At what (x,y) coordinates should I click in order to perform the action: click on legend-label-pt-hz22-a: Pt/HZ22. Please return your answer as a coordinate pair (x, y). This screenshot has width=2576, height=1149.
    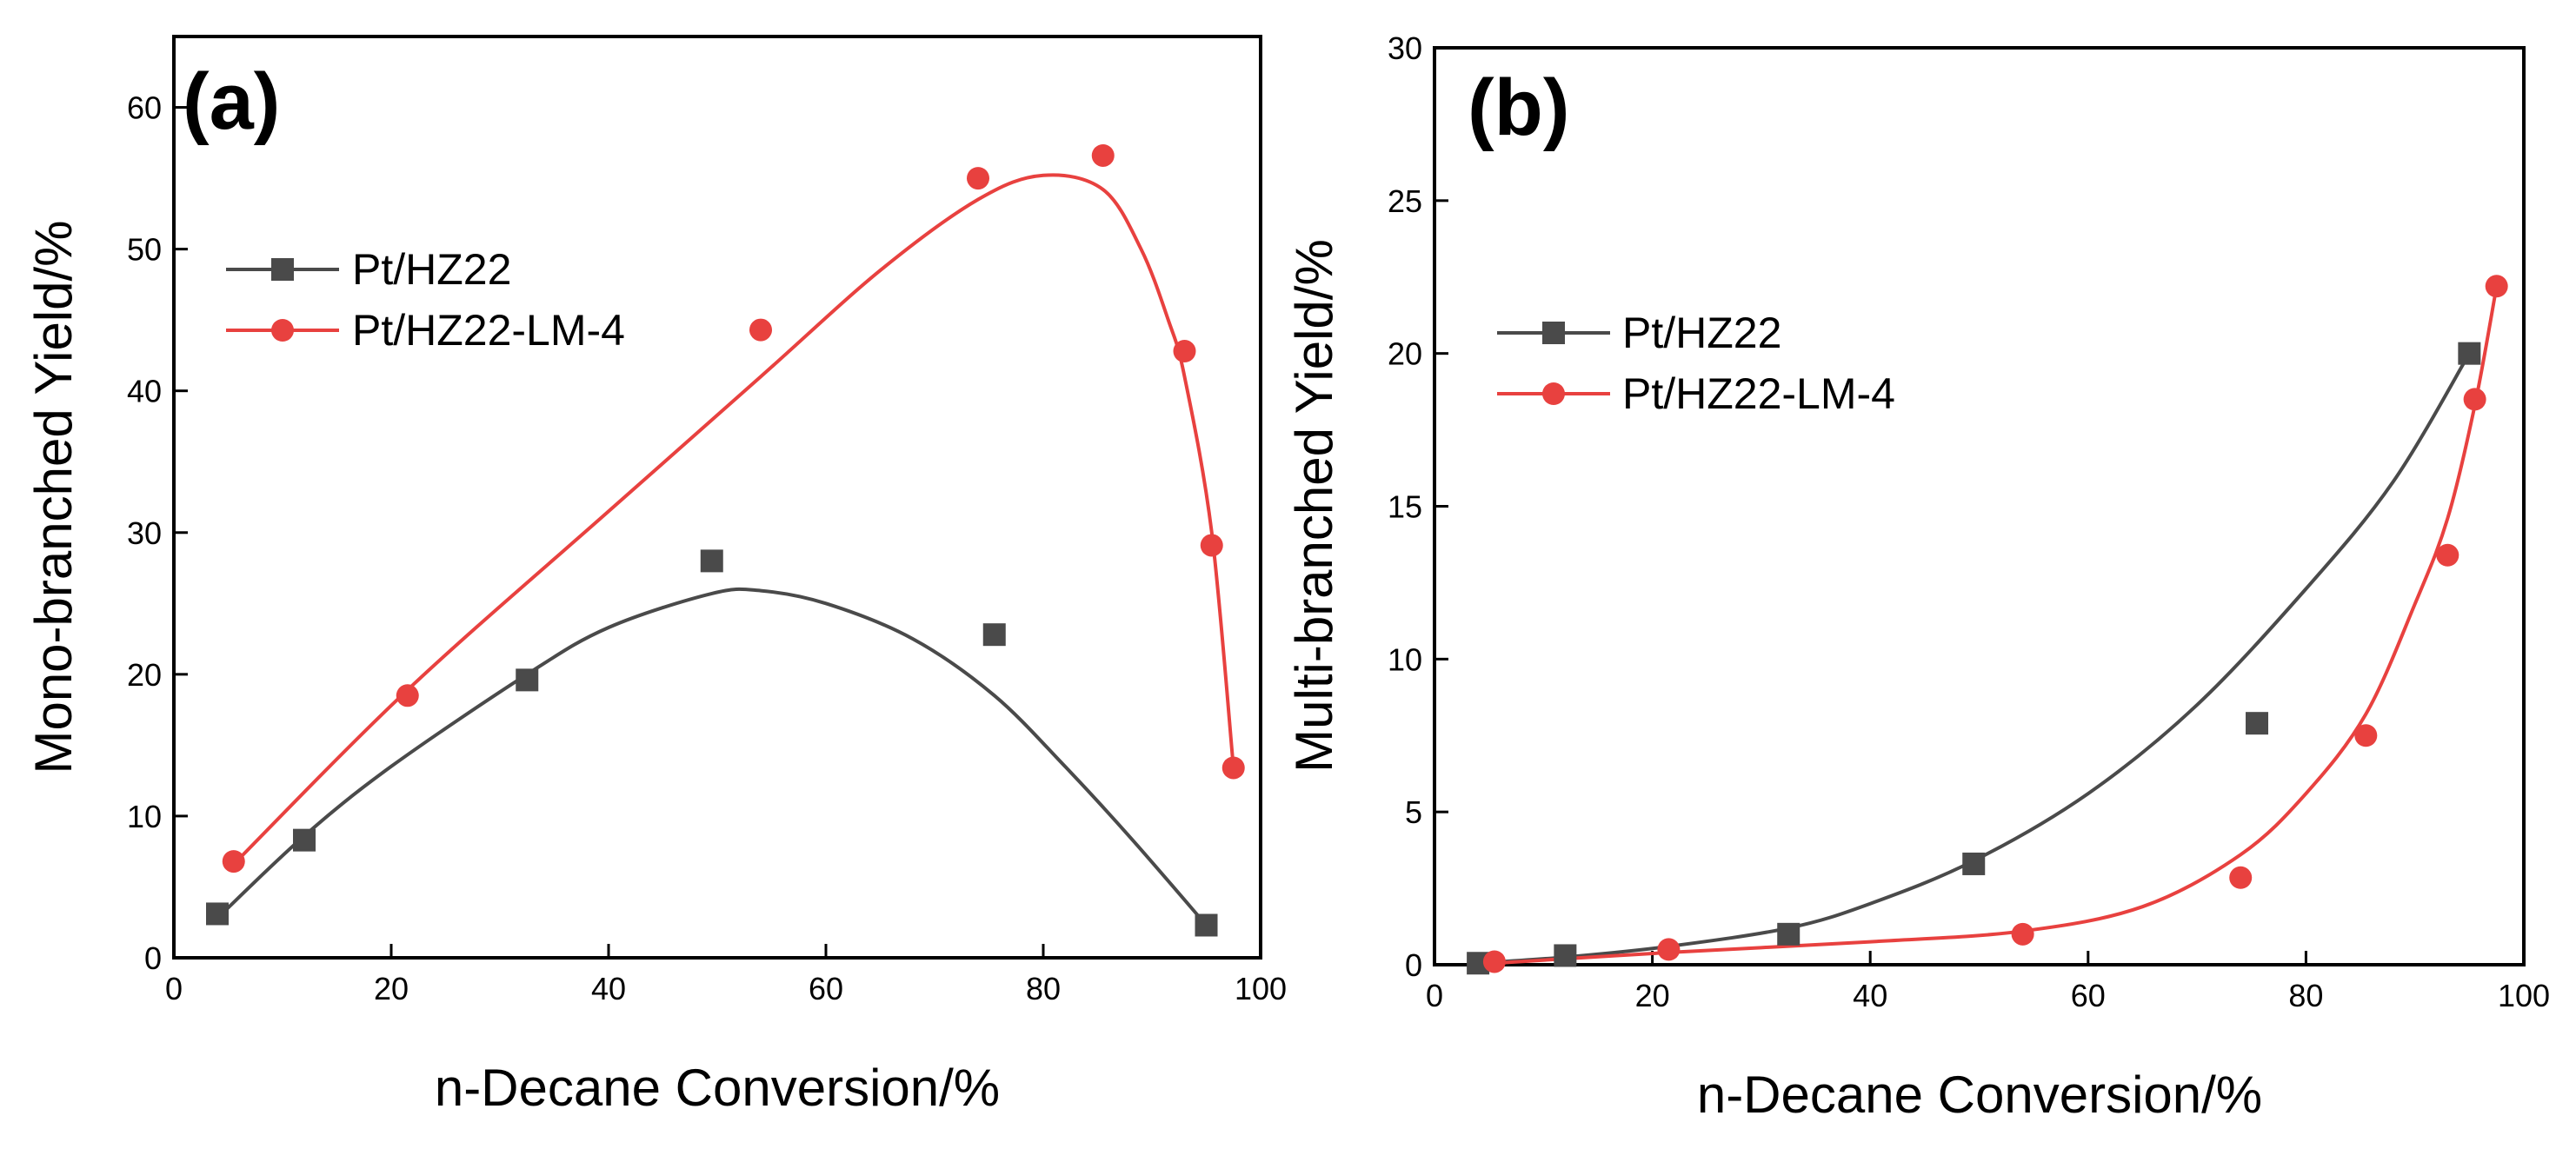
    Looking at the image, I should click on (431, 269).